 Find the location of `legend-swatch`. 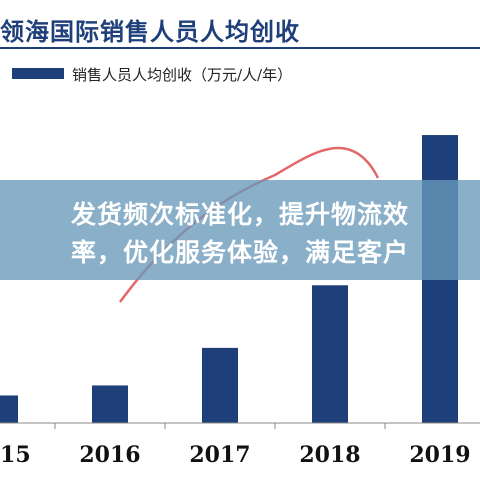

legend-swatch is located at coordinates (38, 73).